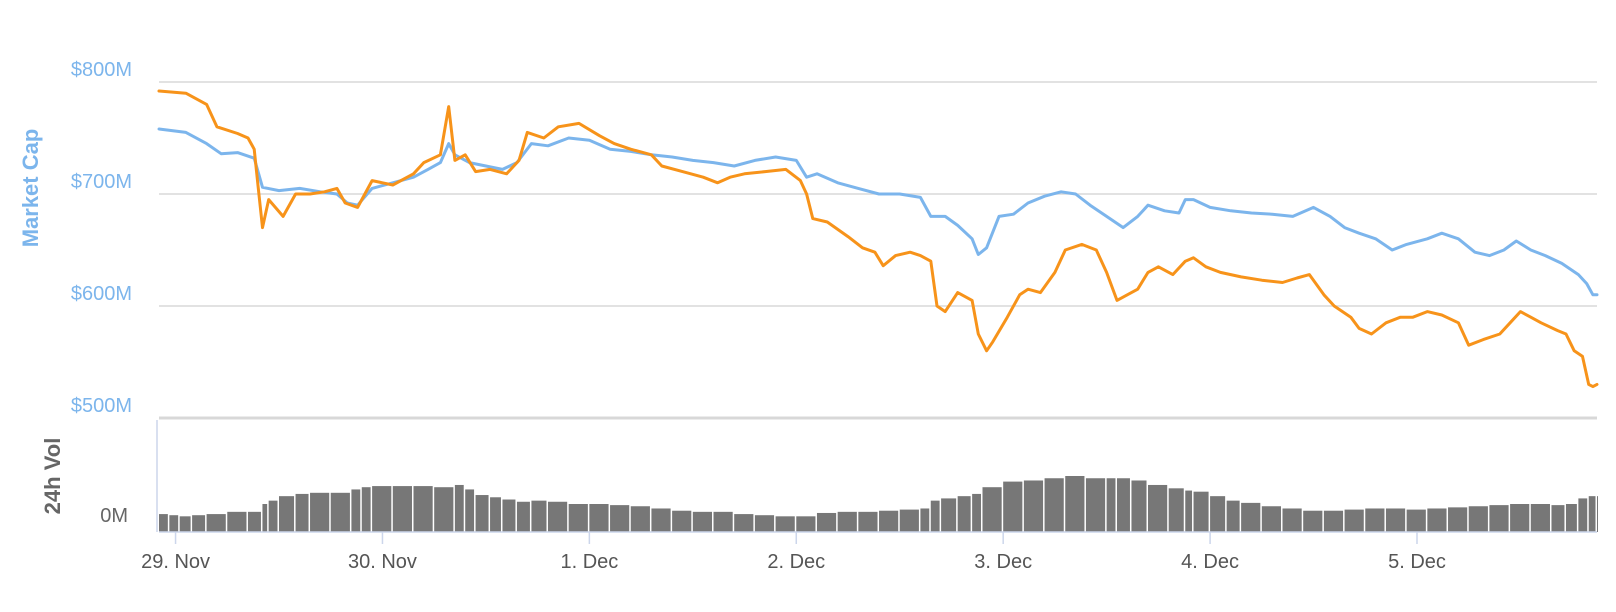 This screenshot has width=1616, height=612. I want to click on price-y-axis-title: Market Cap, so click(30, 188).